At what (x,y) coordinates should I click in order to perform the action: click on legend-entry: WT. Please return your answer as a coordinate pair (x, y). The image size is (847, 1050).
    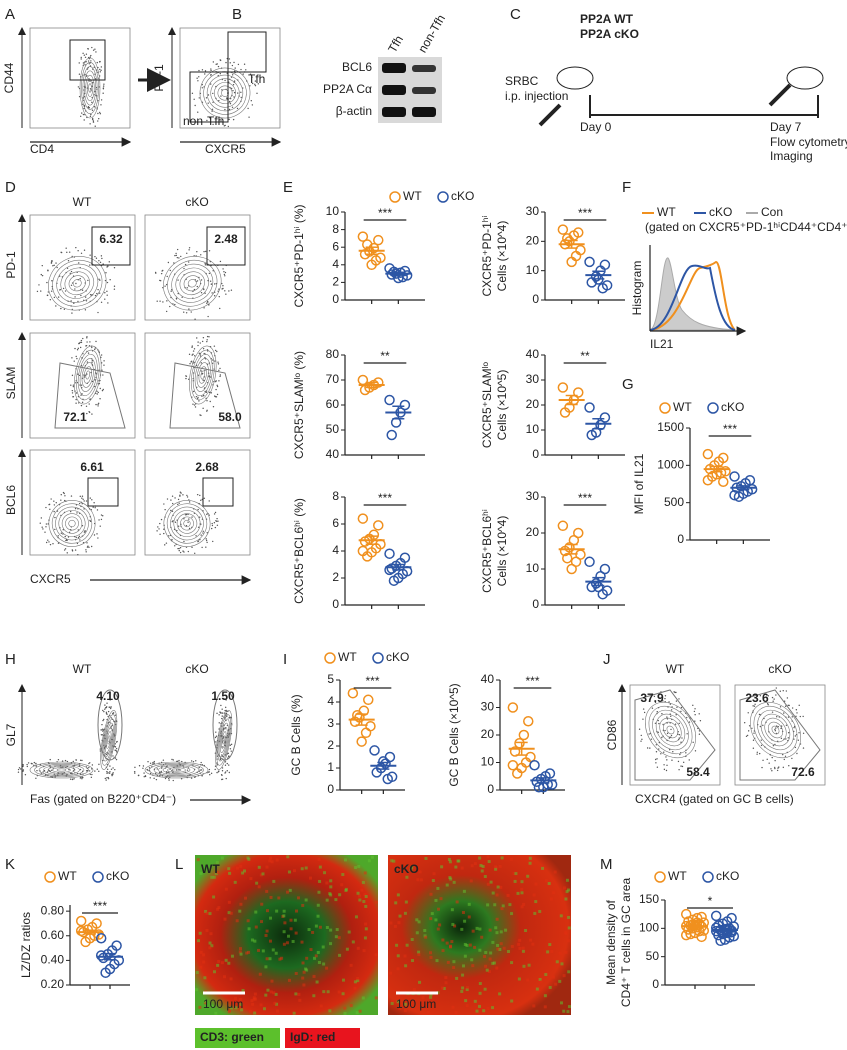
    Looking at the image, I should click on (347, 657).